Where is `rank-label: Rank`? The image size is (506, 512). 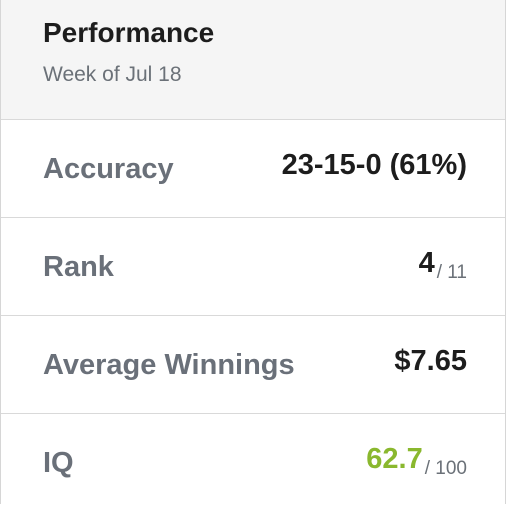 rank-label: Rank is located at coordinates (78, 267).